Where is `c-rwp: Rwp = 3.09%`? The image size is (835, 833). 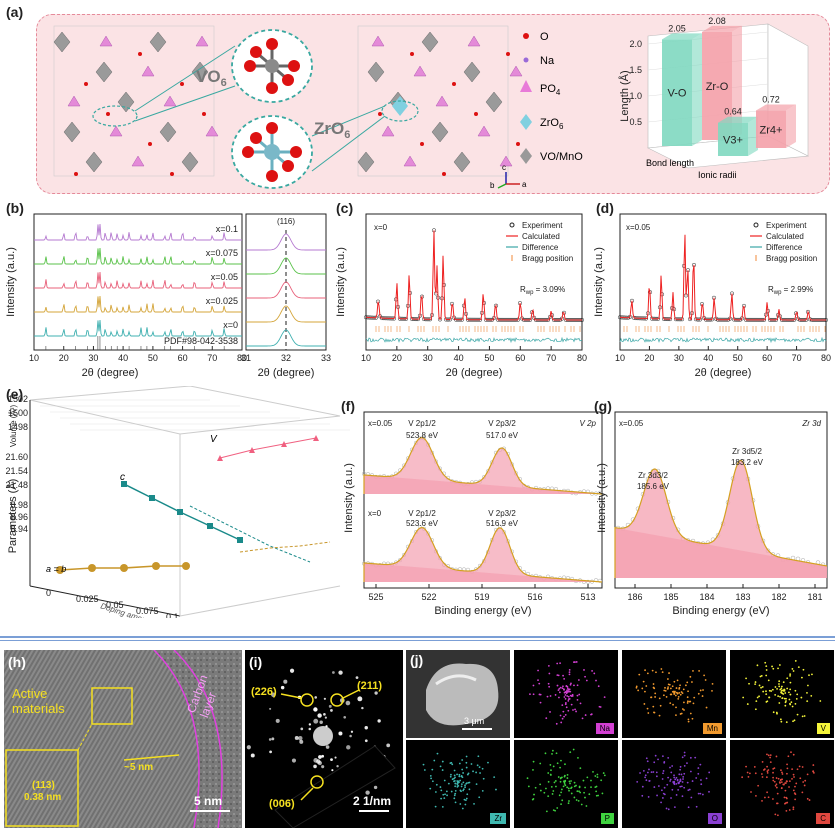
c-rwp: Rwp = 3.09% is located at coordinates (542, 290).